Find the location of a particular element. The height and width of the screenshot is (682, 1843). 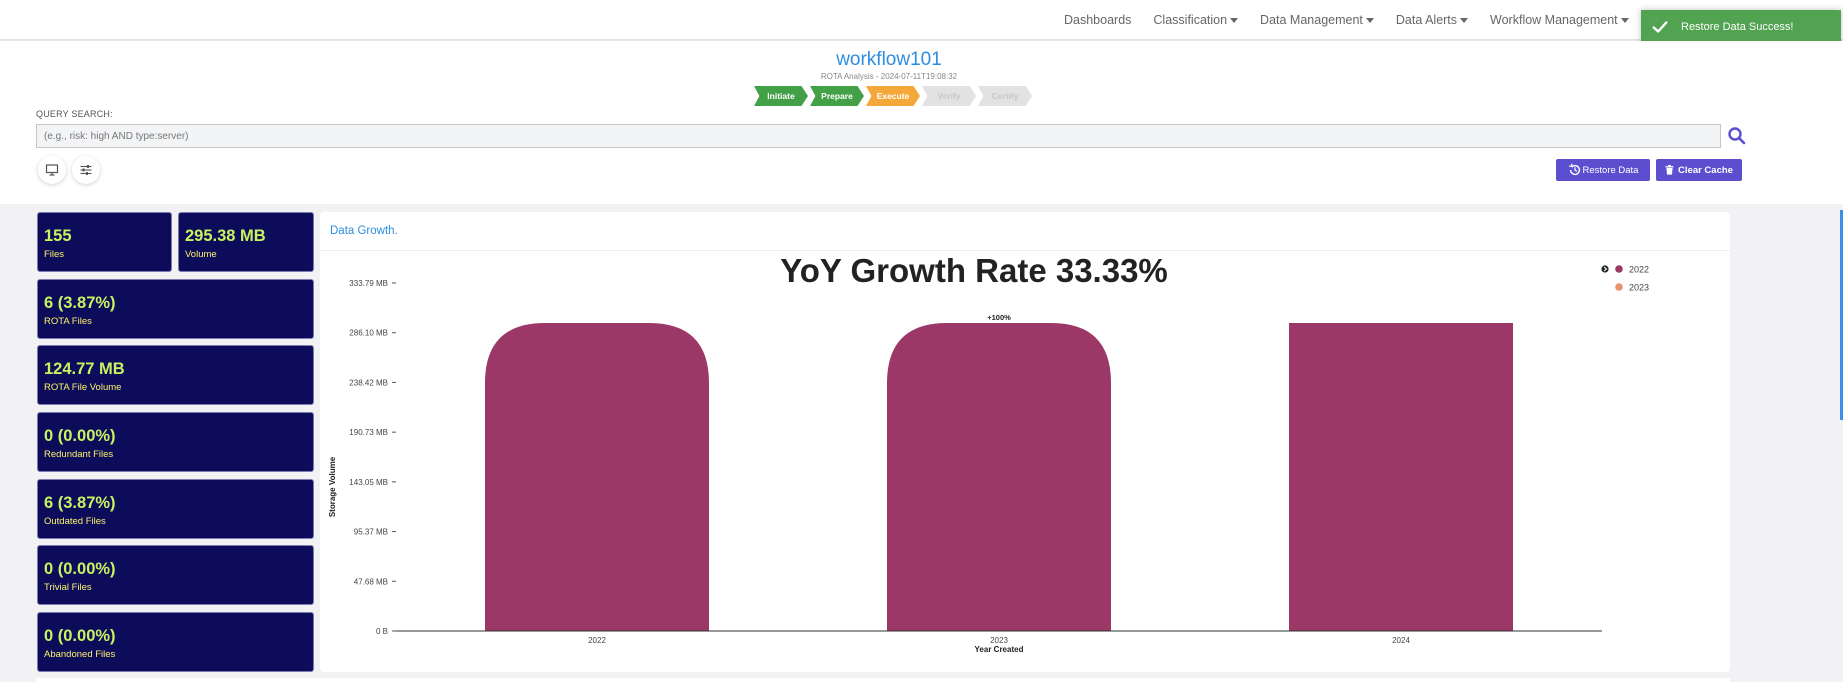

stat-label: Abandoned Files is located at coordinates (80, 654).